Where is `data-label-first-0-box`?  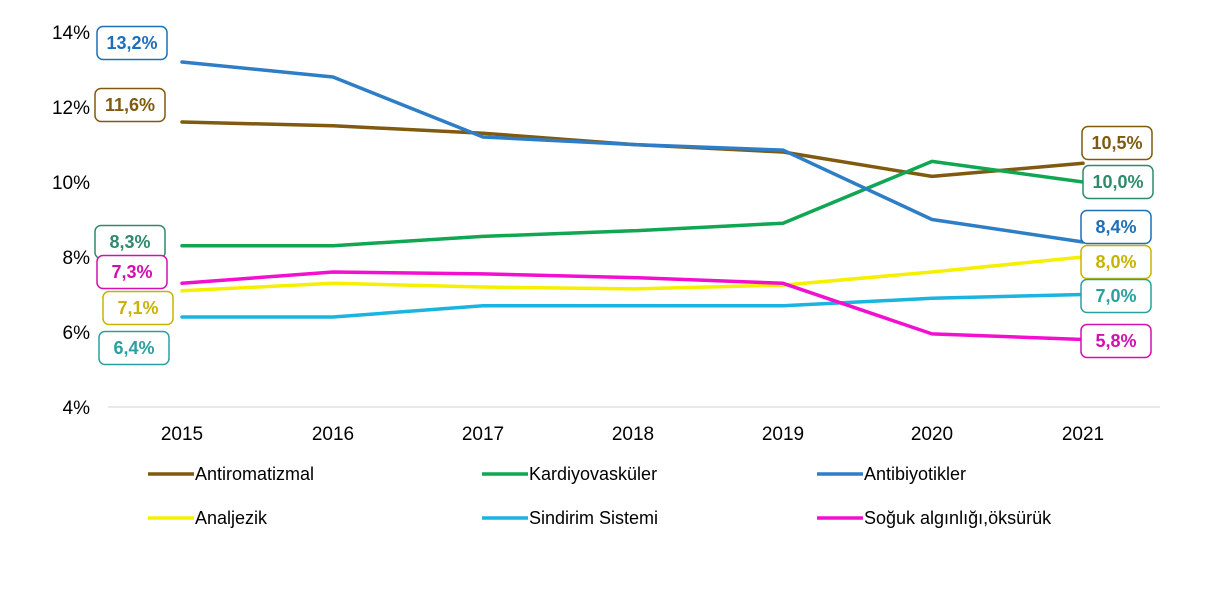 data-label-first-0-box is located at coordinates (130, 105).